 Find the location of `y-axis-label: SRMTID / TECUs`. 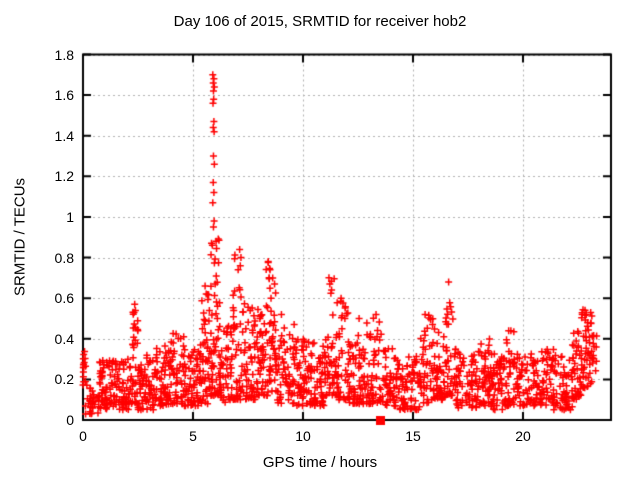

y-axis-label: SRMTID / TECUs is located at coordinates (20, 237).